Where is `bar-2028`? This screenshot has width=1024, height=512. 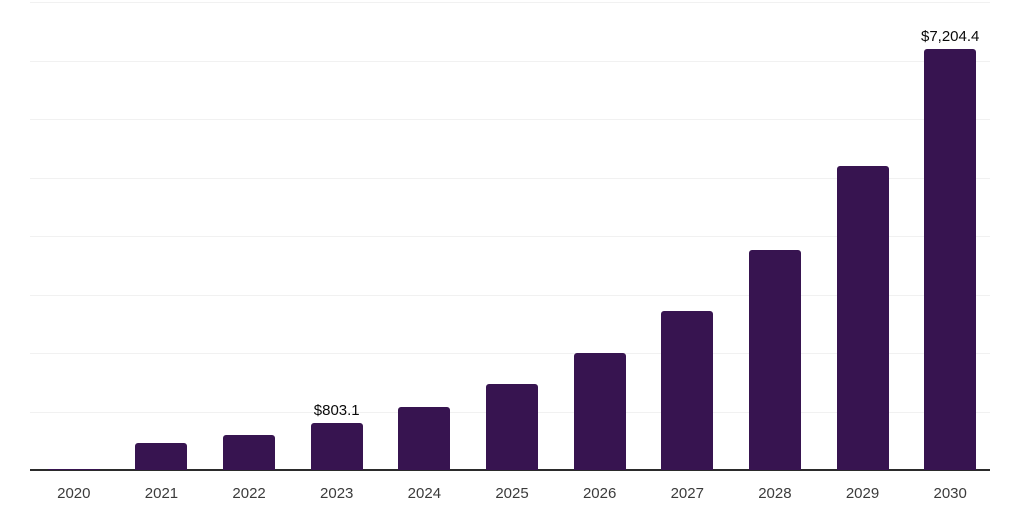
bar-2028 is located at coordinates (774, 359).